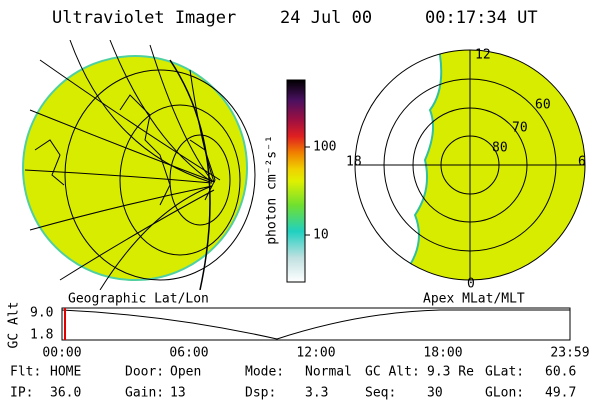 The width and height of the screenshot is (600, 400). I want to click on field-label: Dsp:, so click(260, 393).